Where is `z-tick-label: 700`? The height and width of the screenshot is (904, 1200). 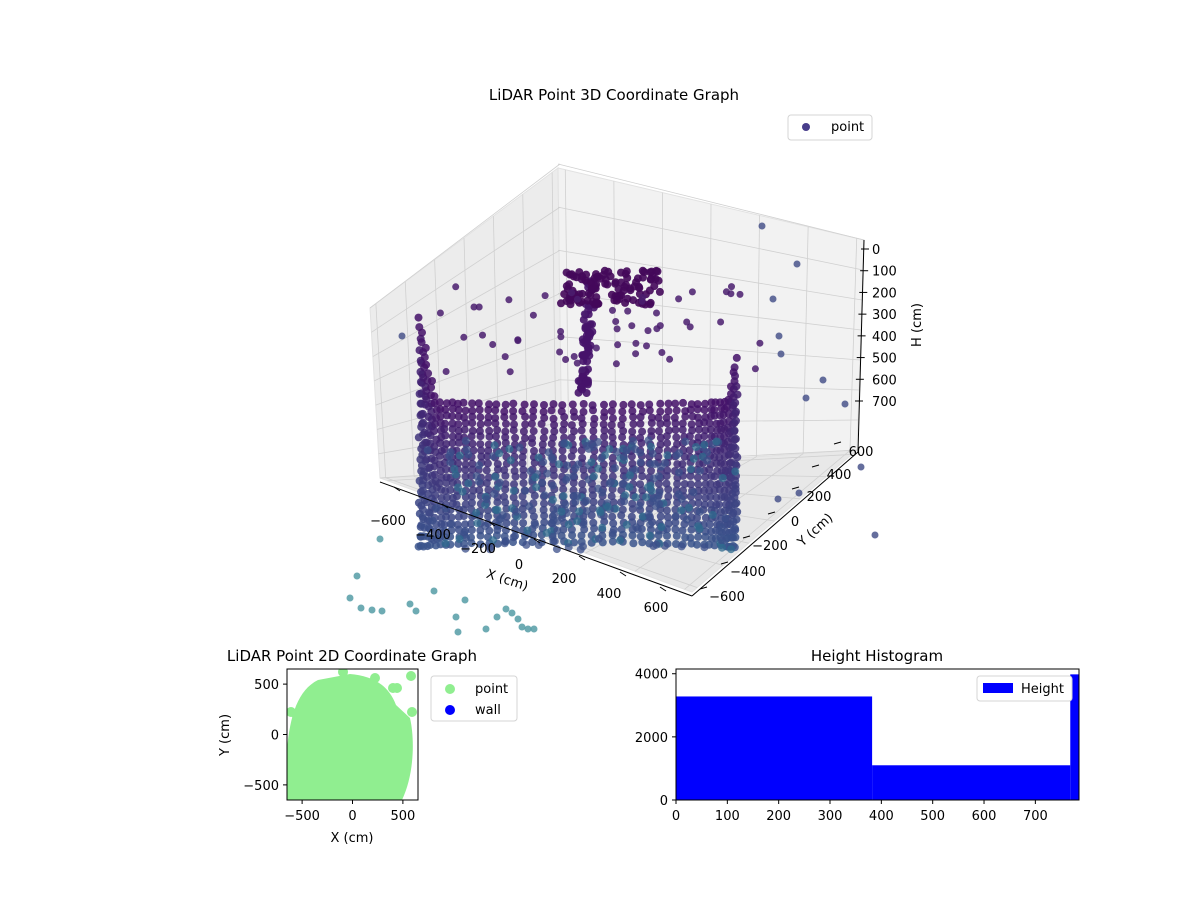 z-tick-label: 700 is located at coordinates (884, 402).